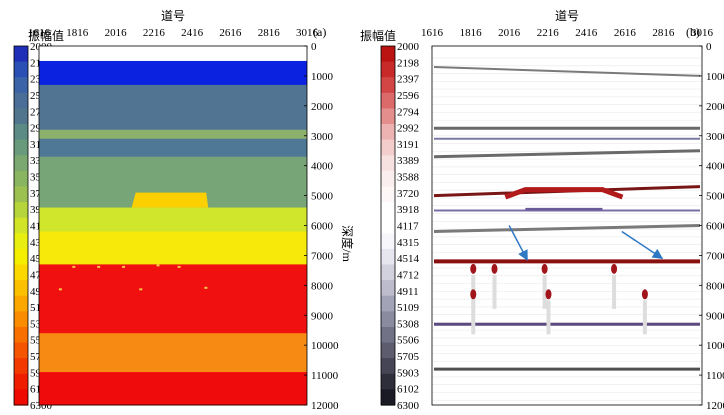  I want to click on colorbar-tick-label: 2794, so click(408, 112).